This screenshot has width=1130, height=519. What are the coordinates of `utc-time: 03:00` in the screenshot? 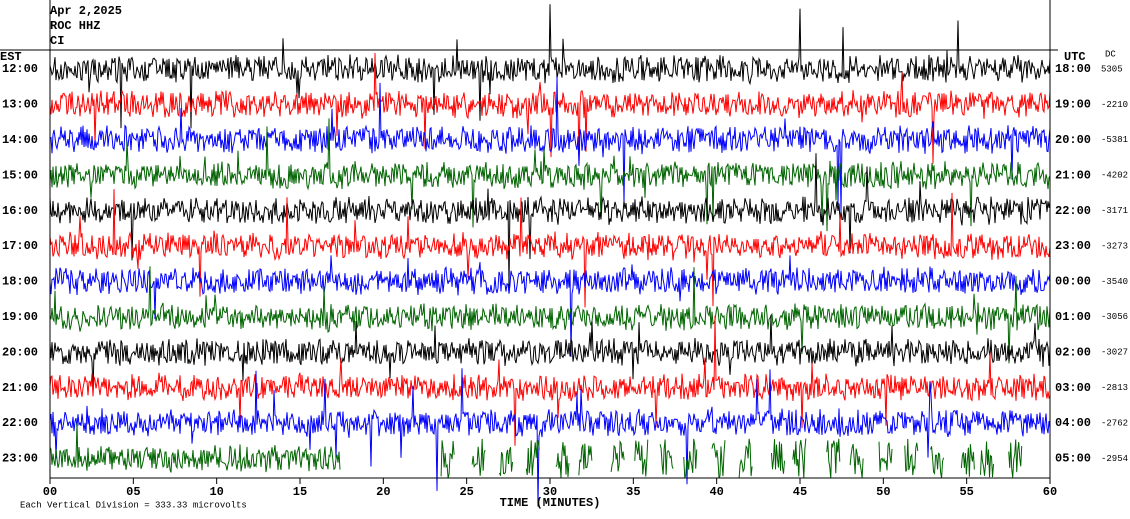 It's located at (1073, 388).